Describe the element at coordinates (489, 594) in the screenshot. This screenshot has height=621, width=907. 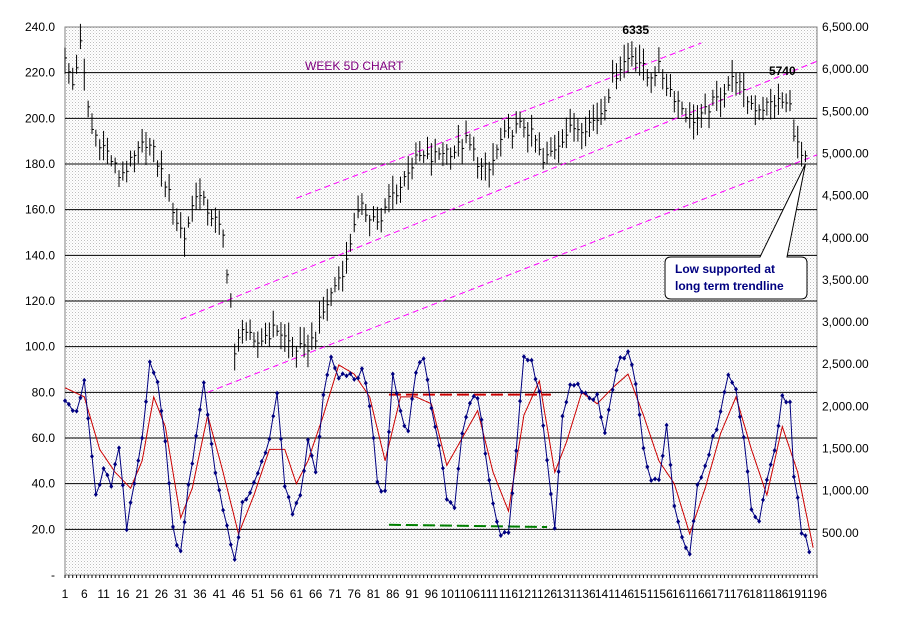
I see `x-axis-tick-label: 111` at that location.